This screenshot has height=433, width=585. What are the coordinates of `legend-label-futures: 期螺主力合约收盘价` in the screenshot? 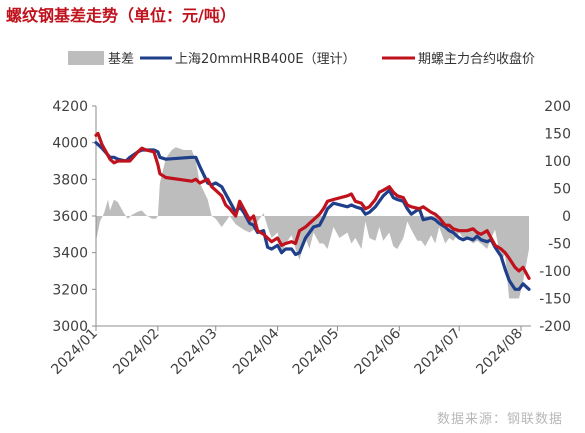 It's located at (476, 59).